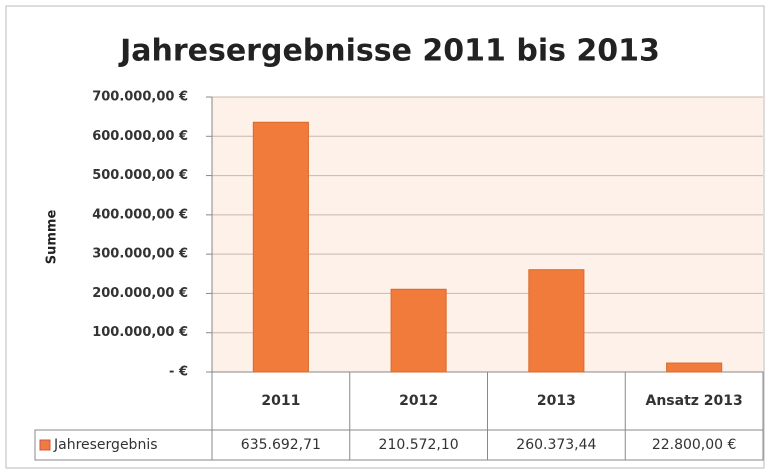 This screenshot has width=773, height=473. I want to click on legend-cell, so click(123, 445).